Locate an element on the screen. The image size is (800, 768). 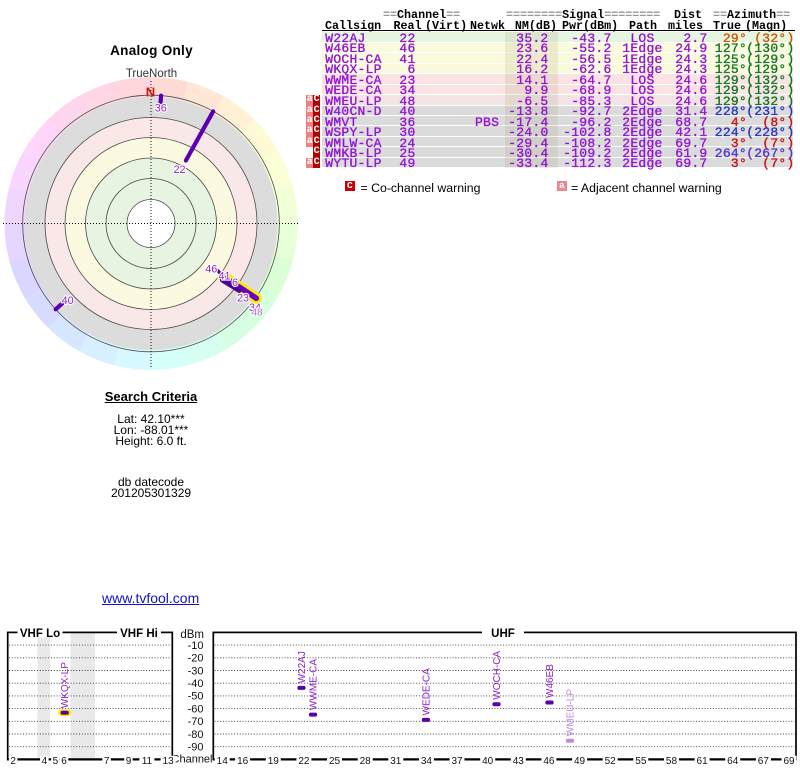
svg-text: -50 is located at coordinates (196, 697).